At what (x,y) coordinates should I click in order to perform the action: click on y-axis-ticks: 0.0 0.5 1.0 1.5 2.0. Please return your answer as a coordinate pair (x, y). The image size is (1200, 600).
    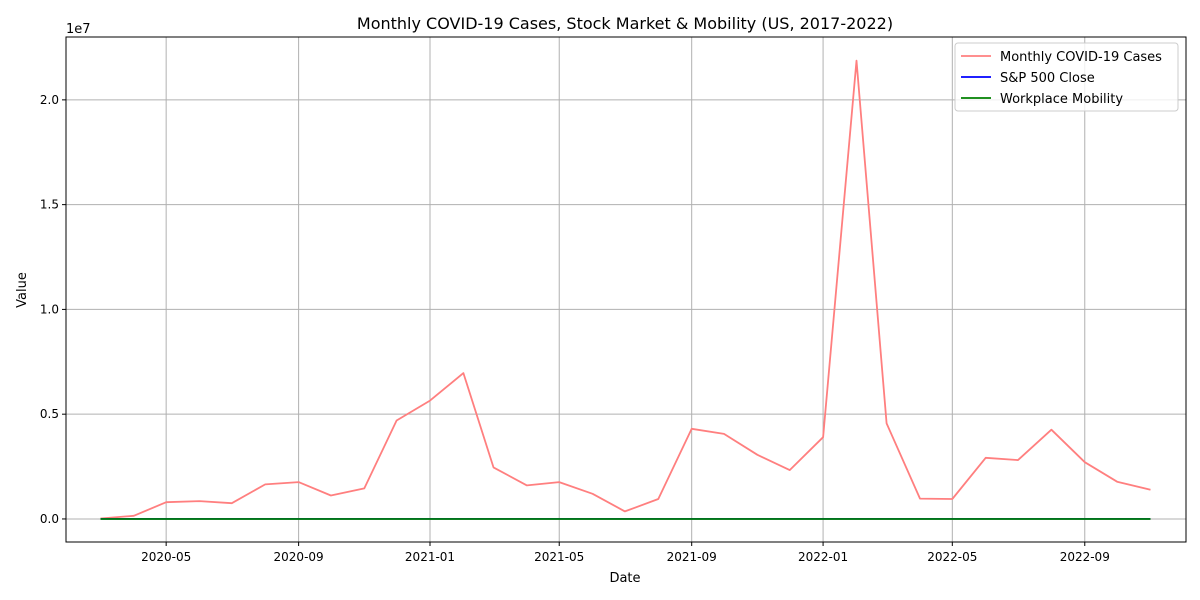
    Looking at the image, I should click on (53, 309).